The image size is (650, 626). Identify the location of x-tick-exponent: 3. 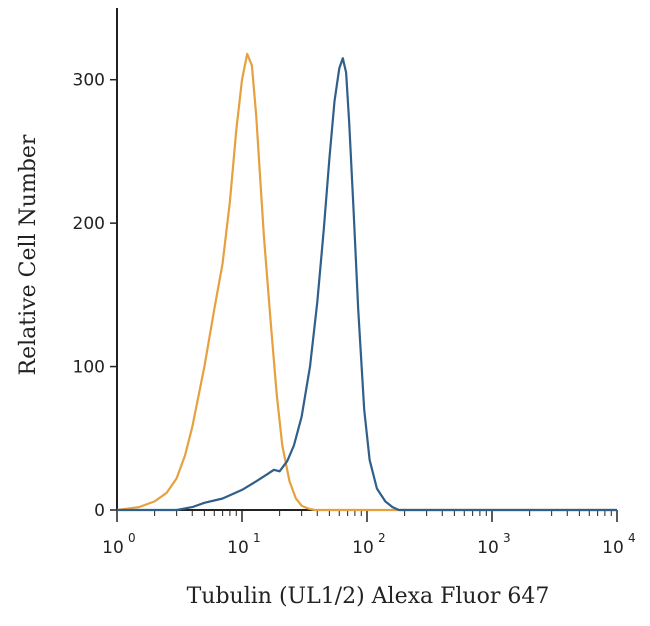
(507, 538).